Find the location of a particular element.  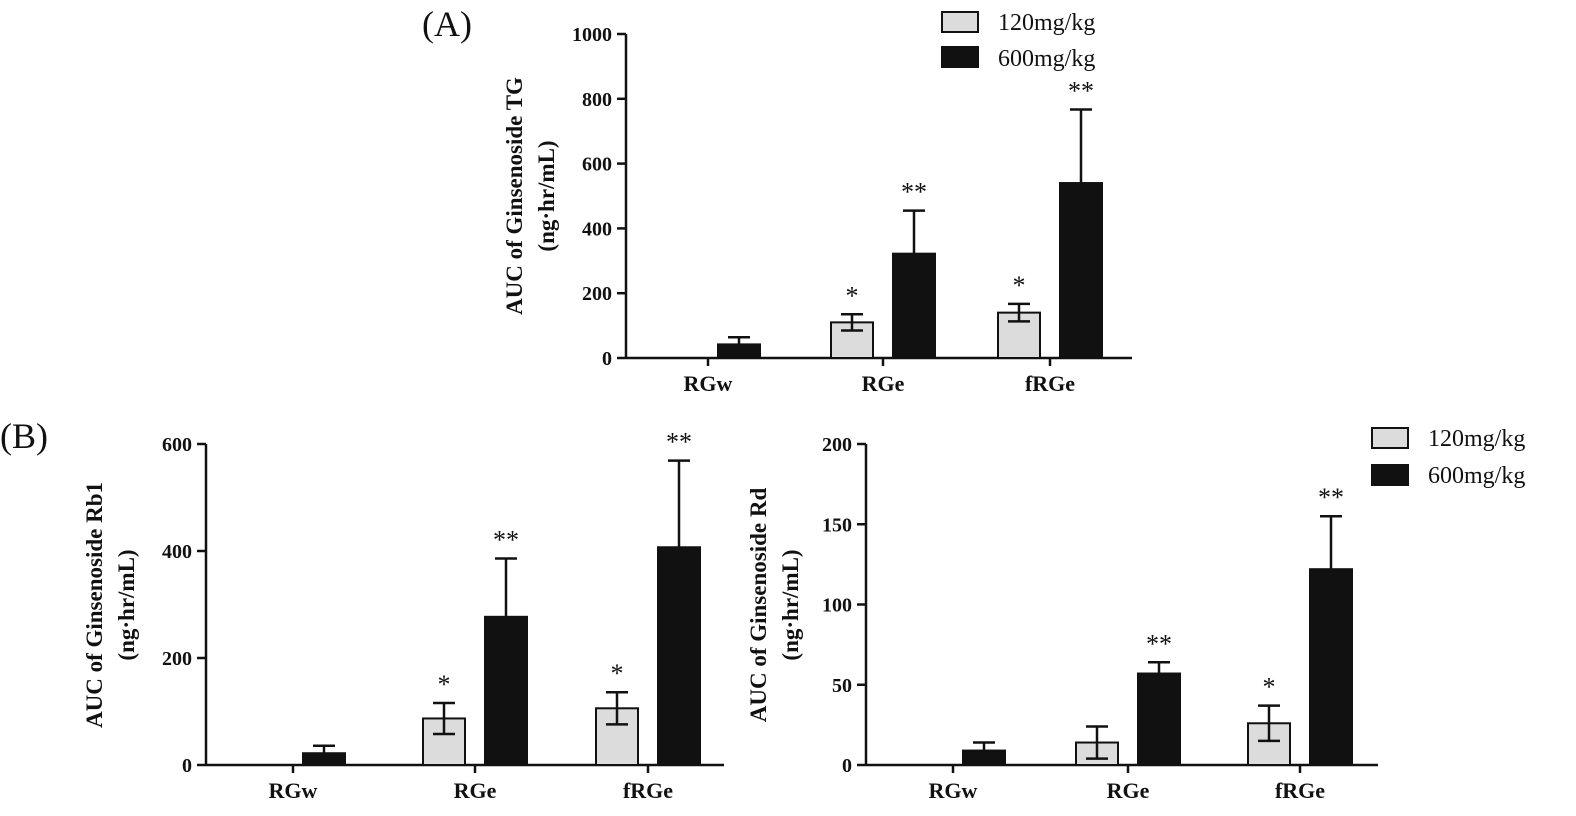

legend-bottom: 120mg/kg 600mg/kg is located at coordinates (1448, 457).